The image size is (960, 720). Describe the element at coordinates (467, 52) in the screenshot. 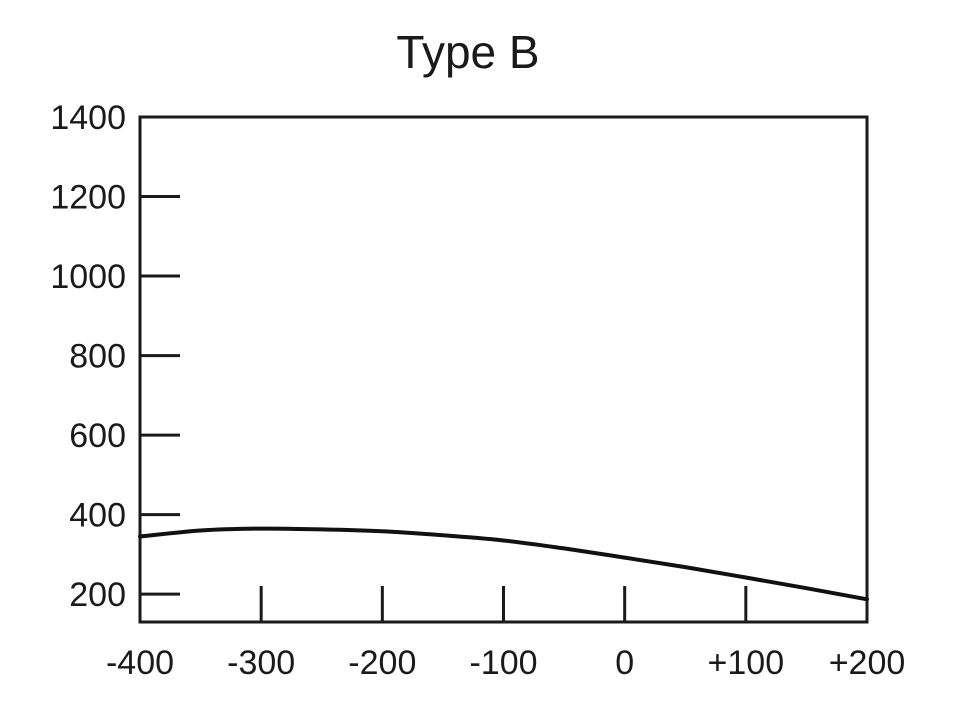

I see `chart-title: Type B` at that location.